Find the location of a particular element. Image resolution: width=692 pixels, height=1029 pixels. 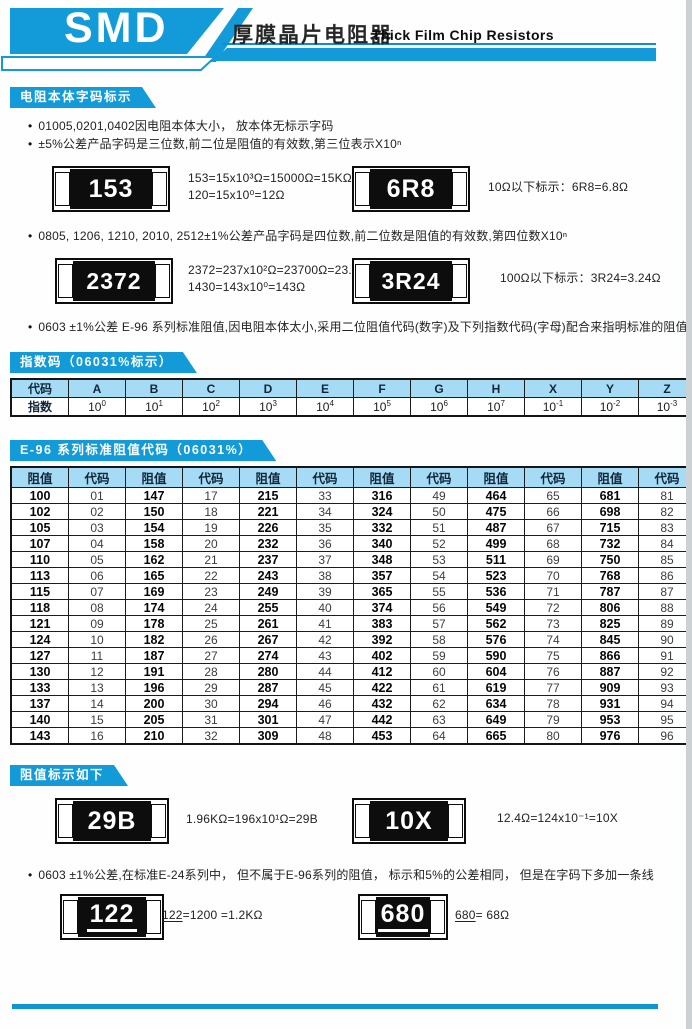

header-slash-stripe is located at coordinates (227, 35).